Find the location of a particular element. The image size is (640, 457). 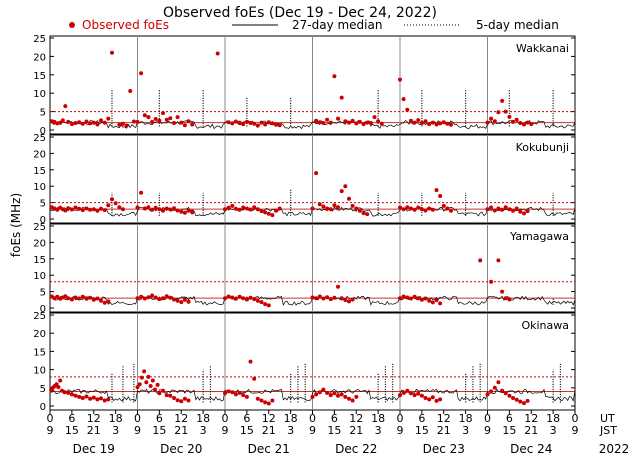

ut-tick-label: 6 is located at coordinates (246, 418).